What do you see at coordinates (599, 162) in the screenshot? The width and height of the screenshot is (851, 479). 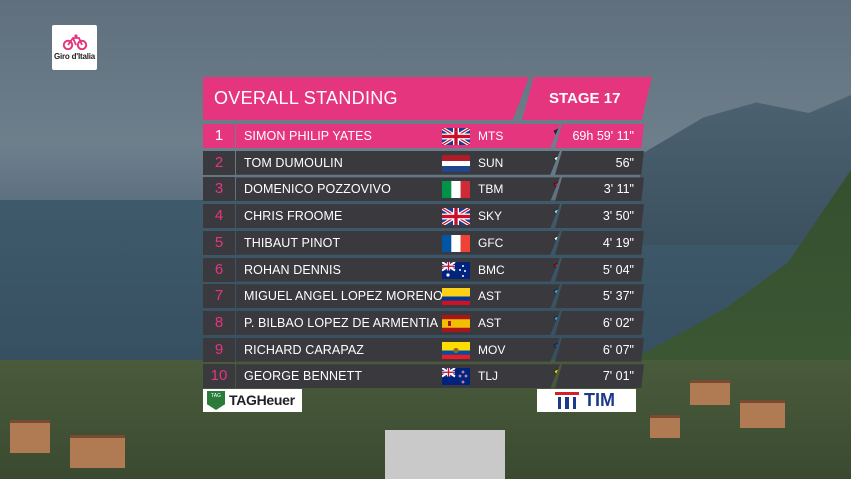 I see `time-cell: 56"` at bounding box center [599, 162].